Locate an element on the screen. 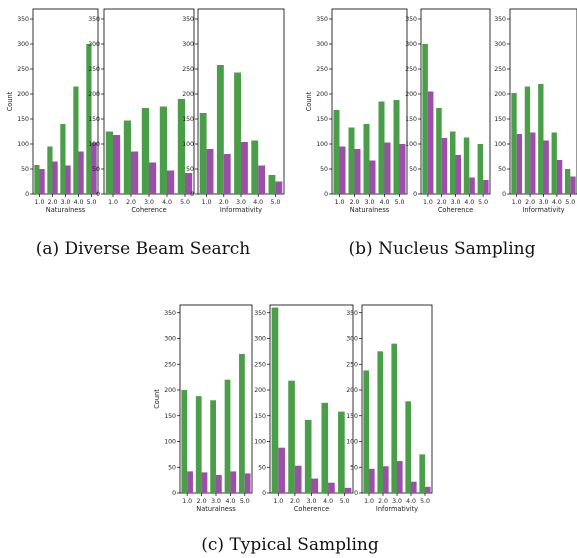 Image resolution: width=577 pixels, height=558 pixels. x-axis-label: Informativity is located at coordinates (397, 509).